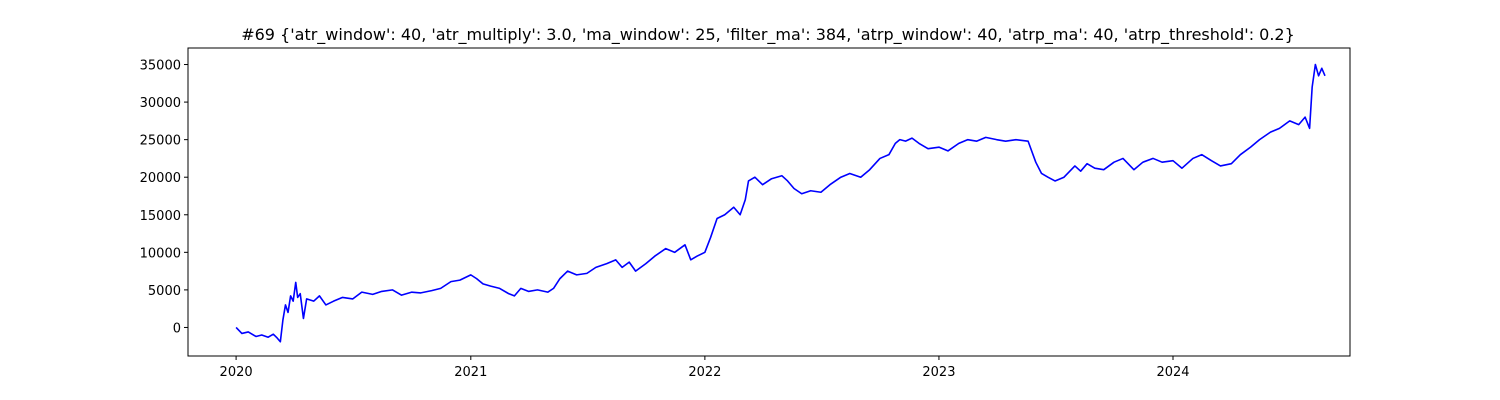  What do you see at coordinates (470, 372) in the screenshot?
I see `x-tick-label: 2021` at bounding box center [470, 372].